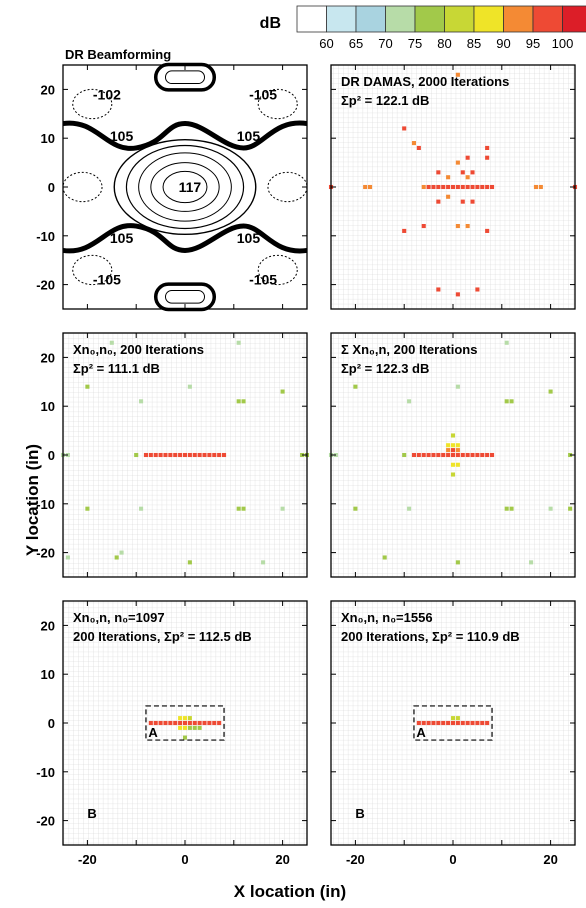 The width and height of the screenshot is (586, 908). I want to click on colorbar-tick-label: 95, so click(533, 43).